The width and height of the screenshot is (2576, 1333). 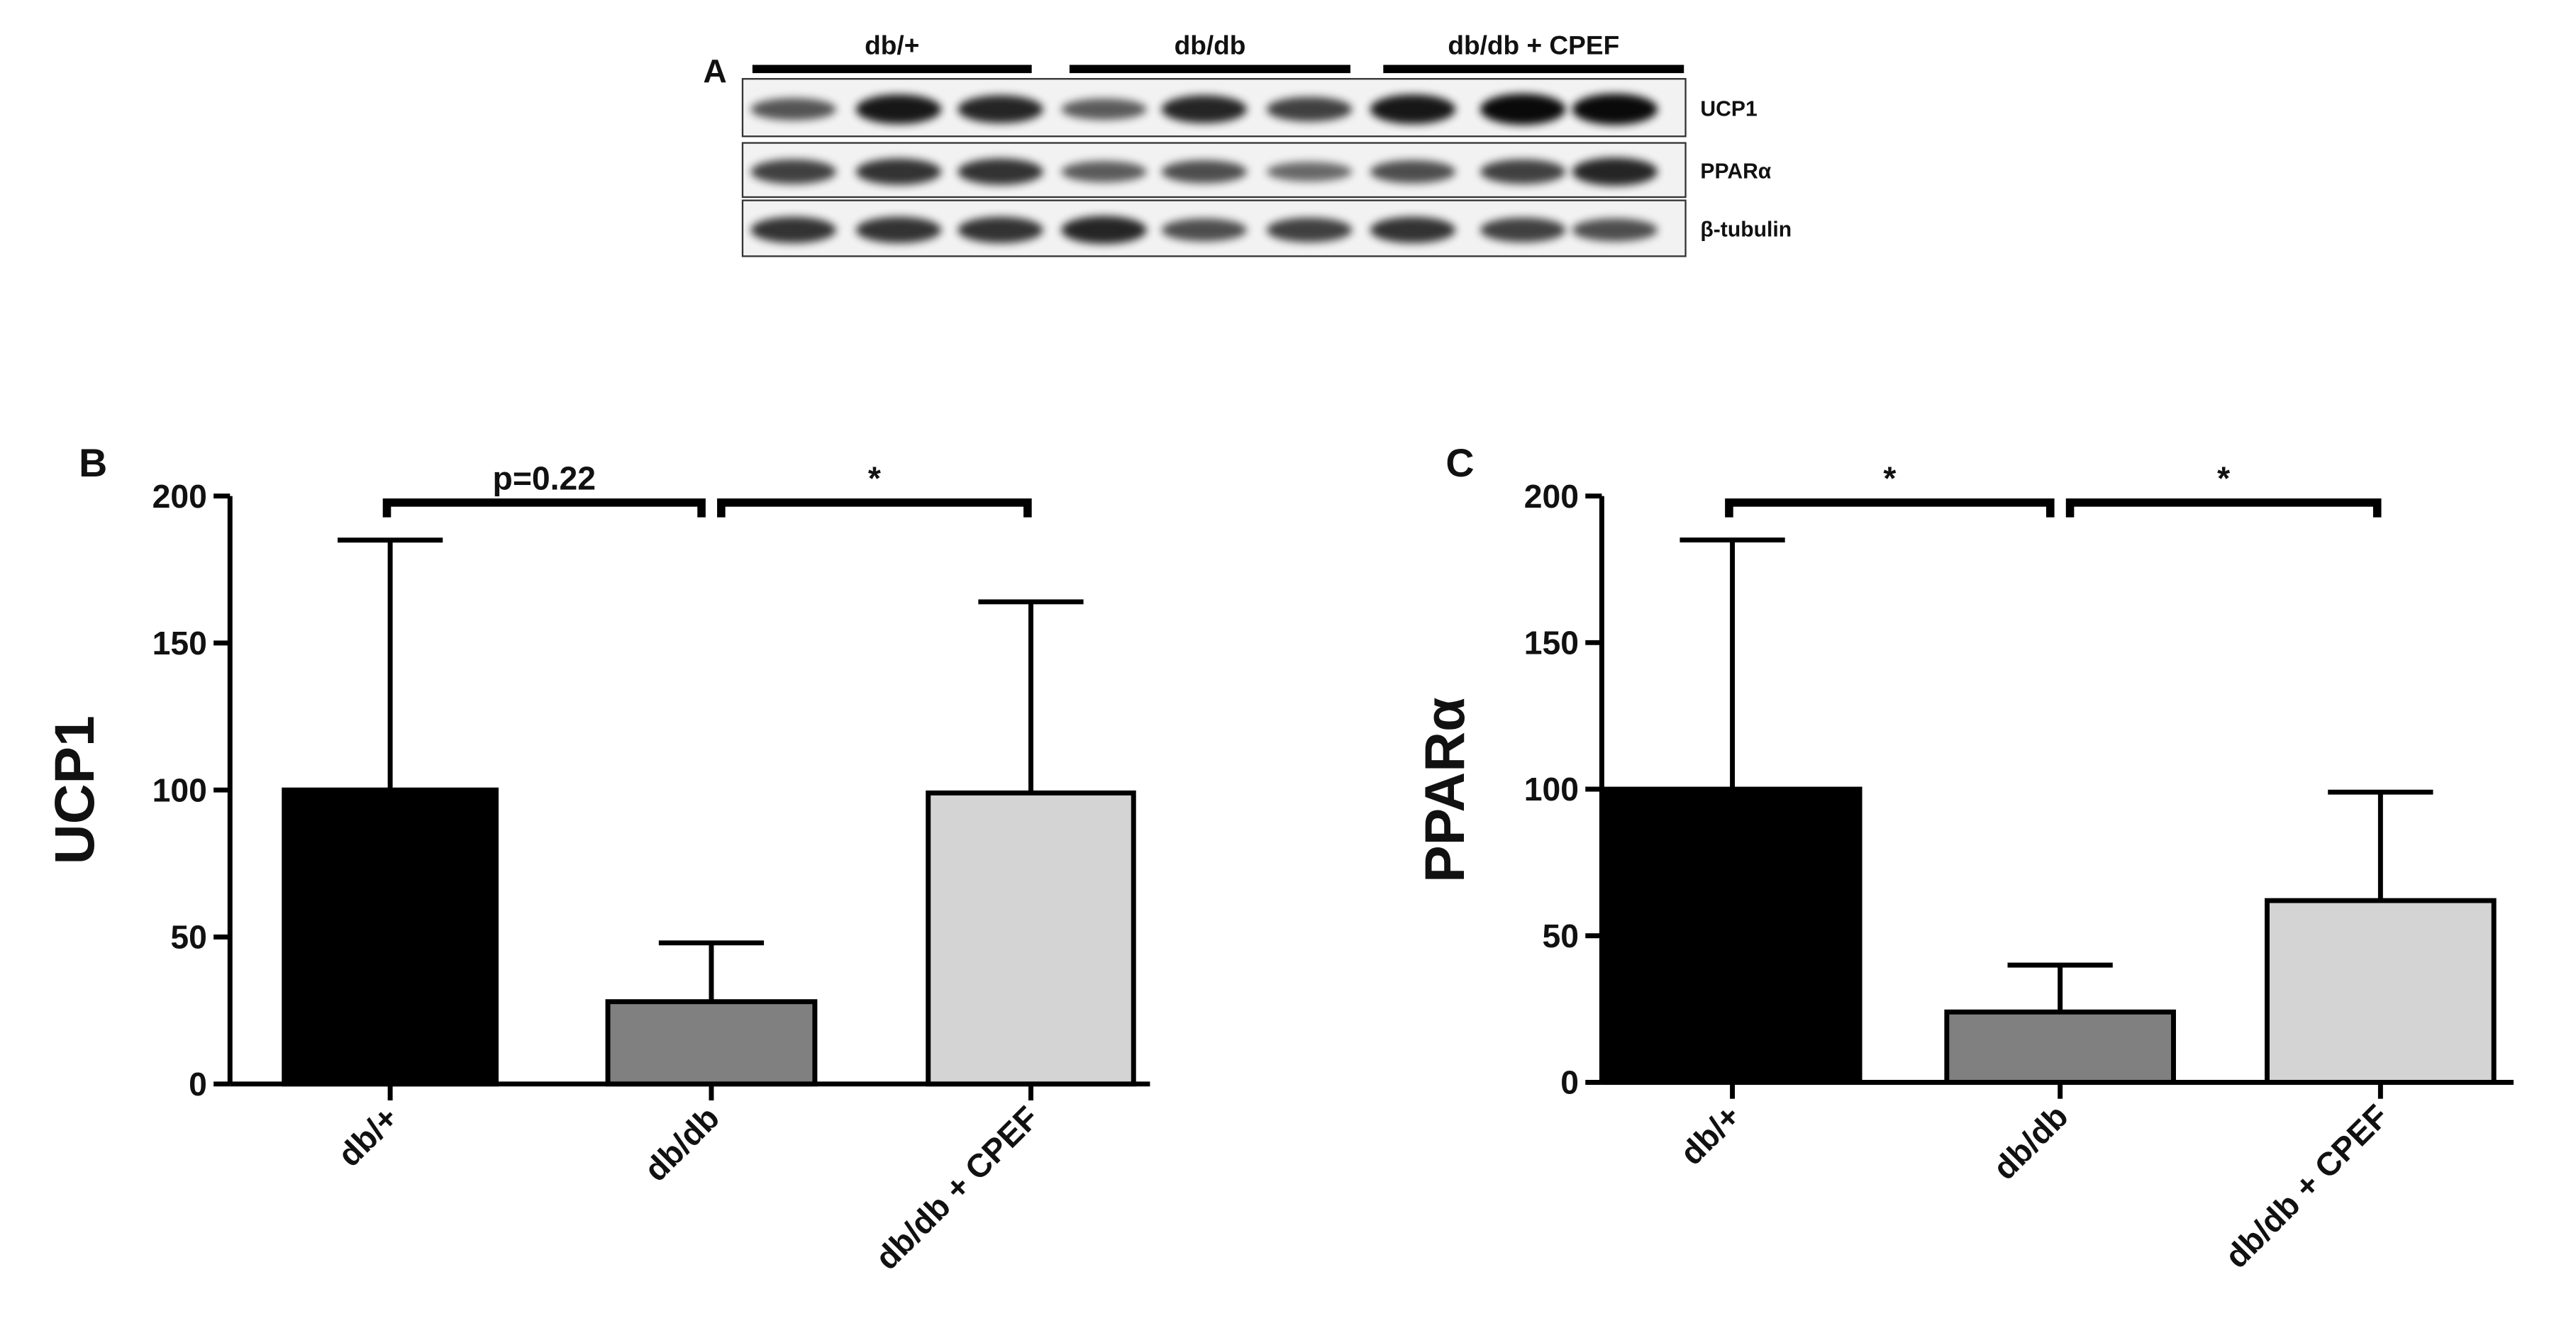 What do you see at coordinates (74, 789) in the screenshot?
I see `y-axis-label: UCP1` at bounding box center [74, 789].